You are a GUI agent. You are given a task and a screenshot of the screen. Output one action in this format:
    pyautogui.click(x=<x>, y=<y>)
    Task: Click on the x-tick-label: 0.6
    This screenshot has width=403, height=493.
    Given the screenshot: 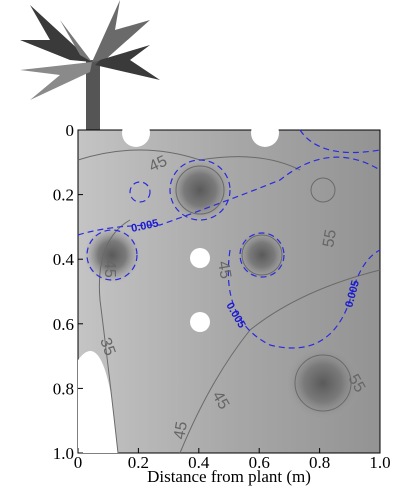 What is the action you would take?
    pyautogui.click(x=259, y=462)
    